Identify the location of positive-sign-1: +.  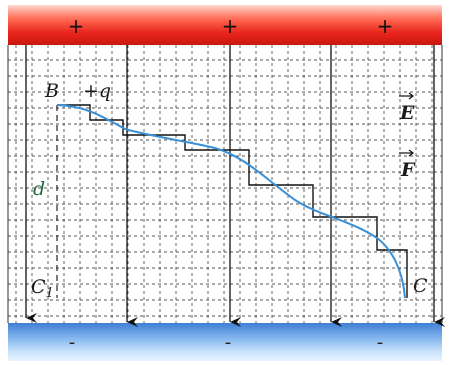
(76, 26).